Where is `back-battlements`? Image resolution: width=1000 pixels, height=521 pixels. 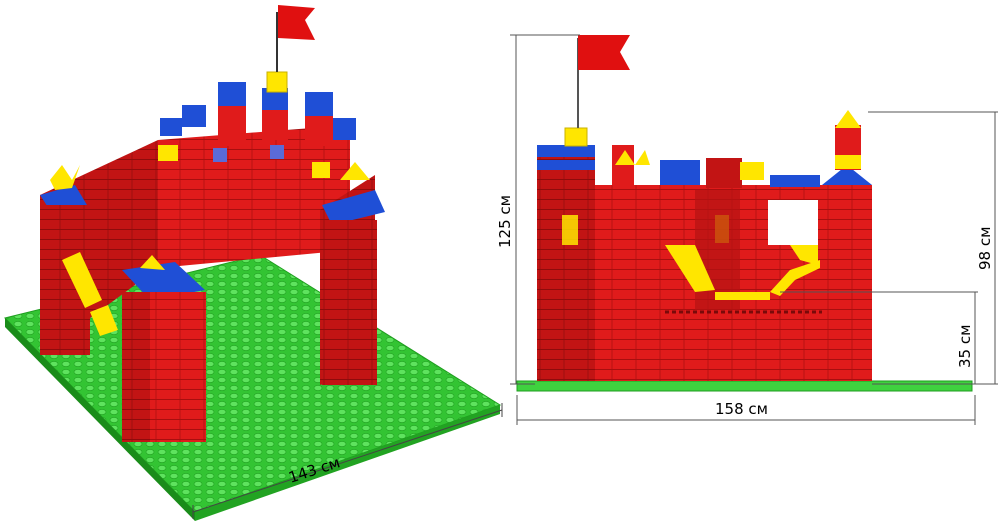
back-battlements is located at coordinates (258, 114).